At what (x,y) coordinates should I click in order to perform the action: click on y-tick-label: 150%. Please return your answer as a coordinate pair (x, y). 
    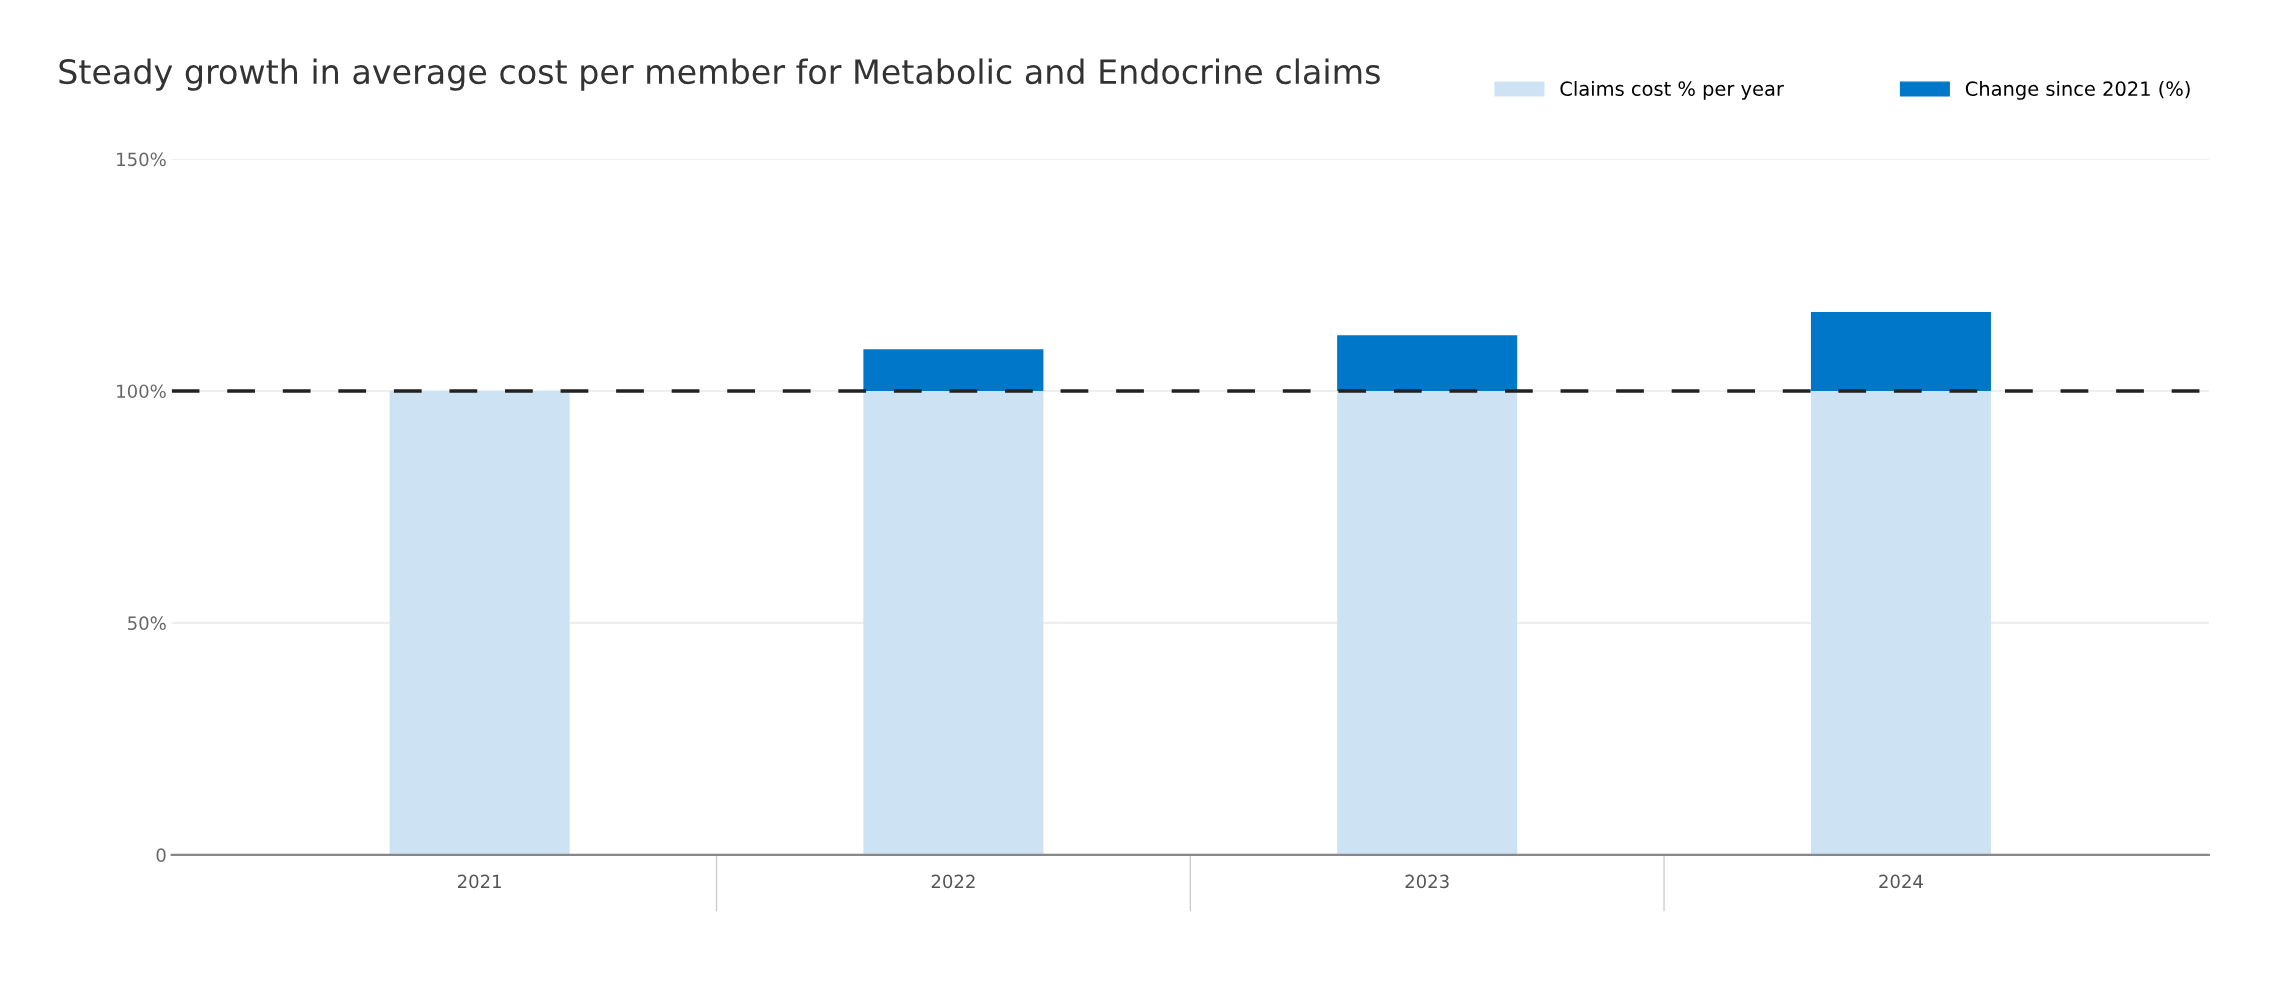
    Looking at the image, I should click on (141, 159).